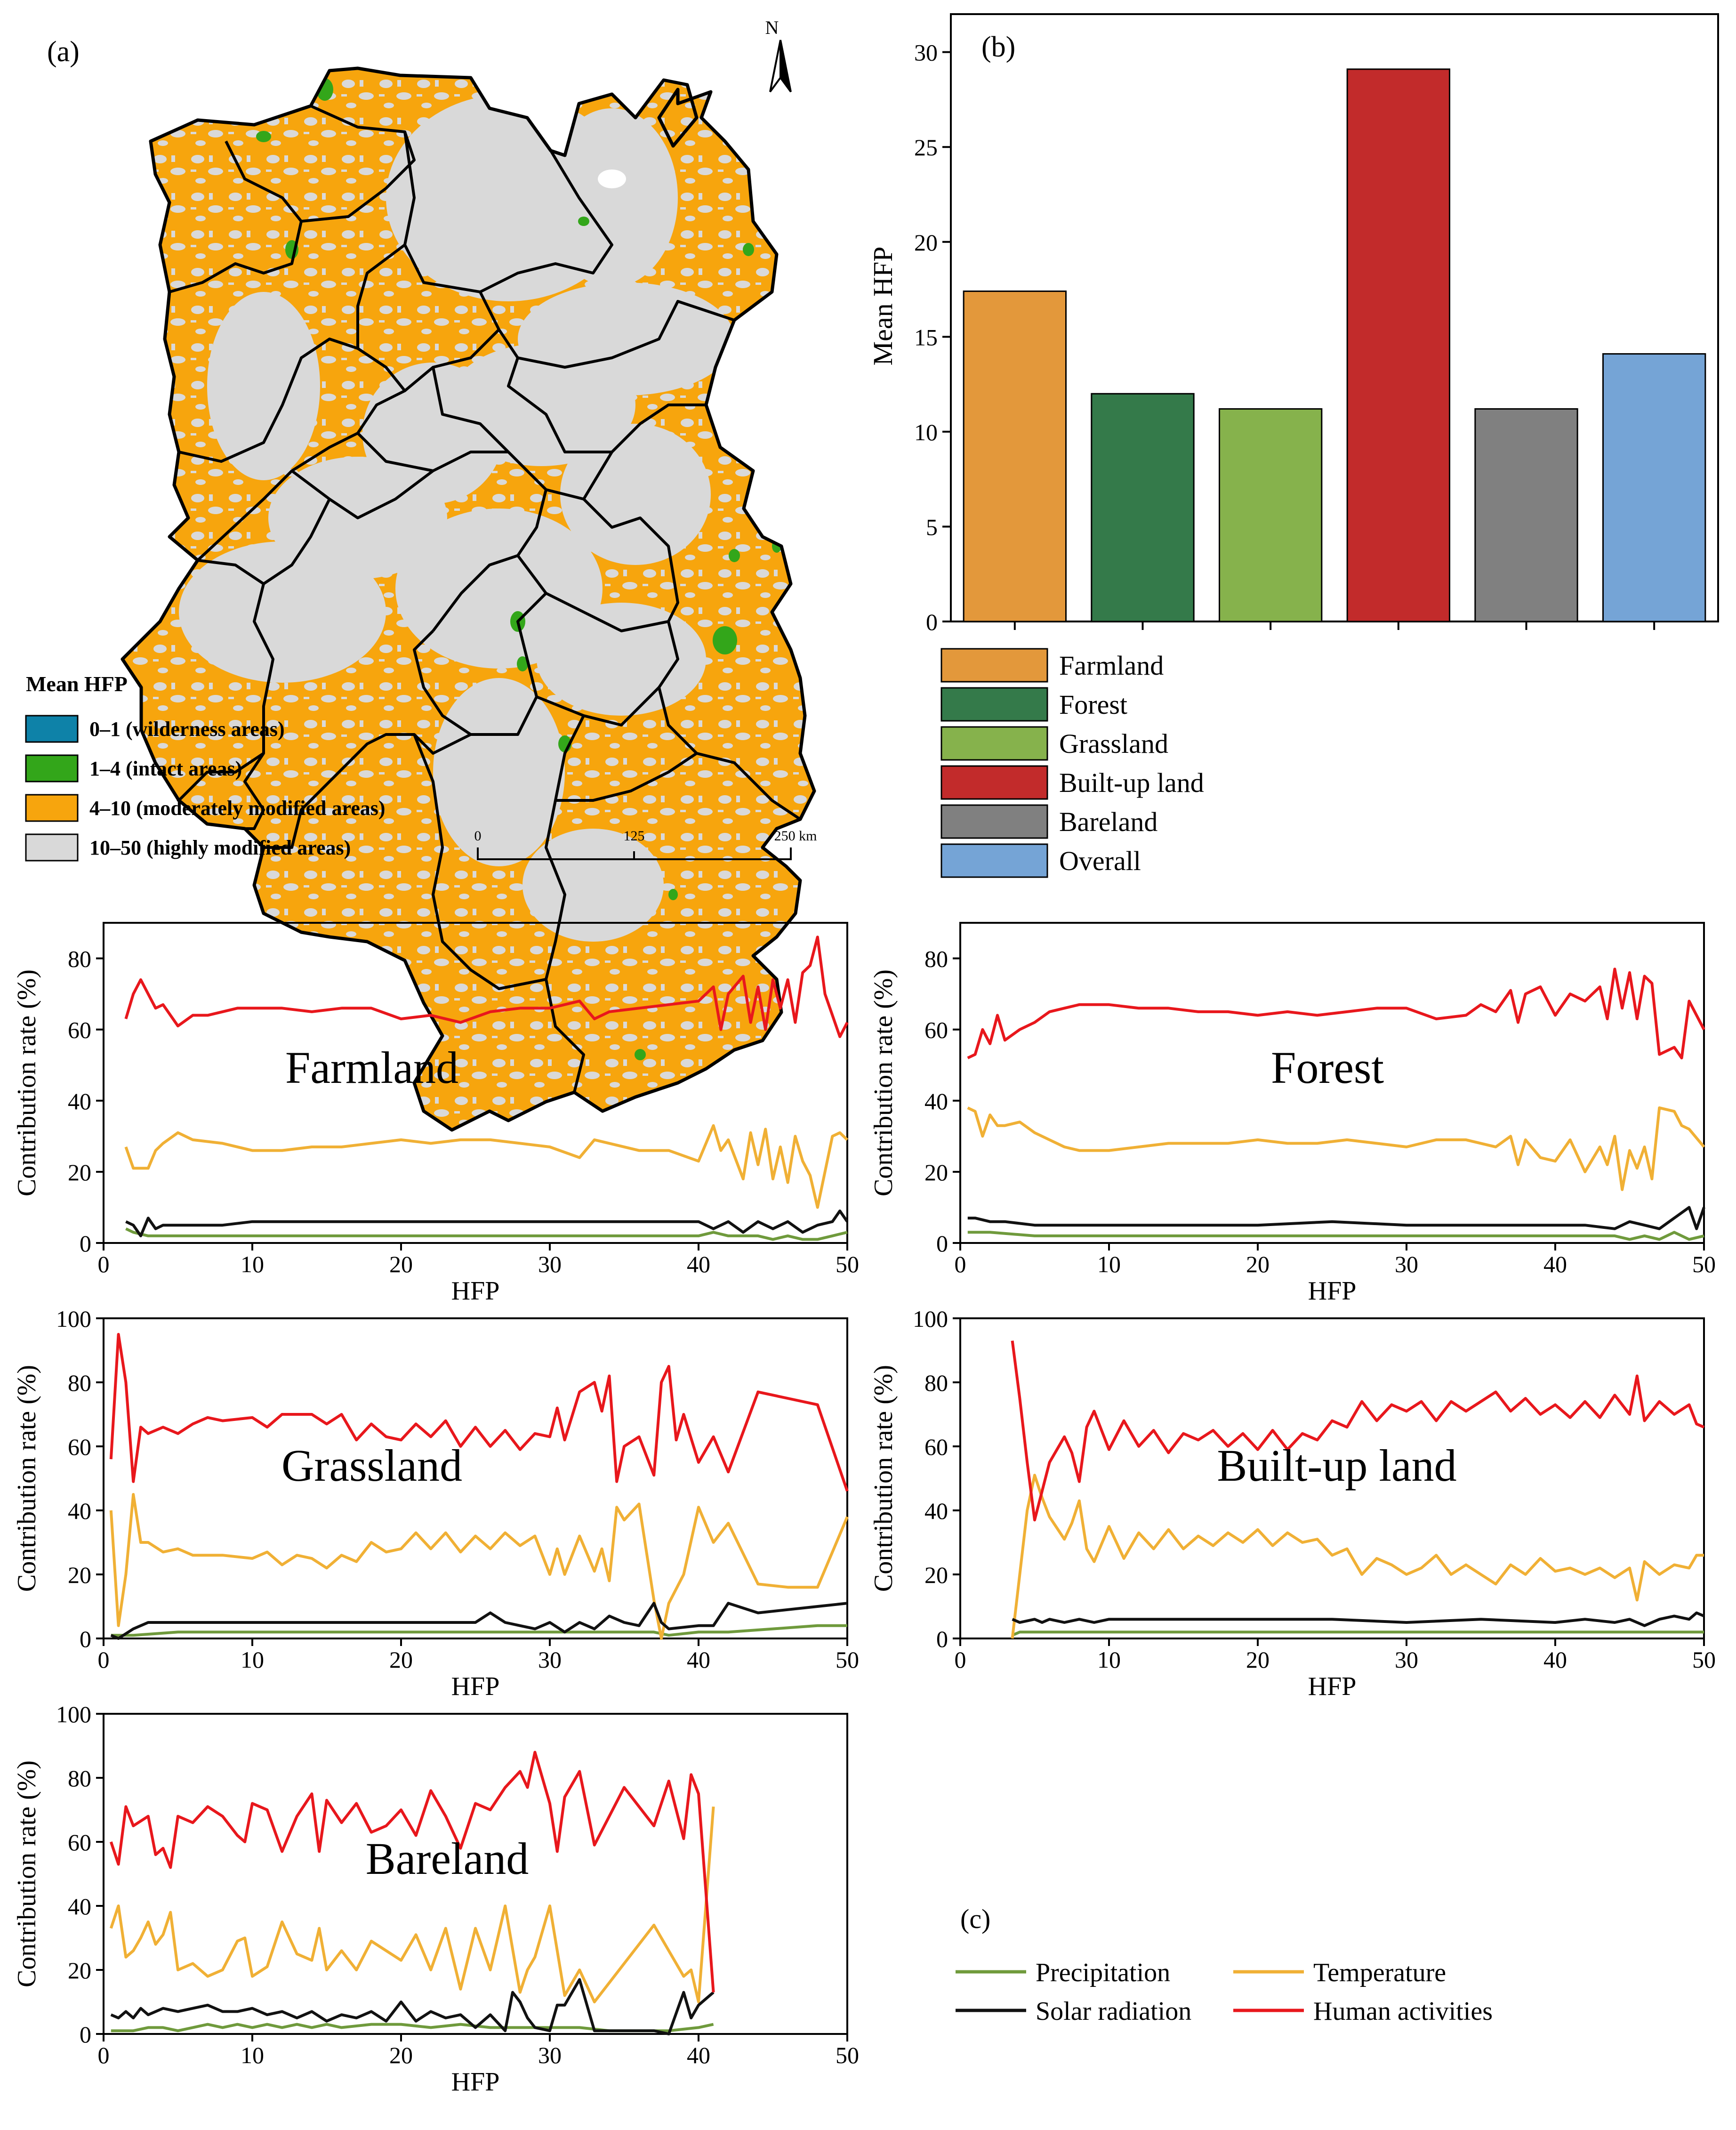  I want to click on bar-overall, so click(1654, 487).